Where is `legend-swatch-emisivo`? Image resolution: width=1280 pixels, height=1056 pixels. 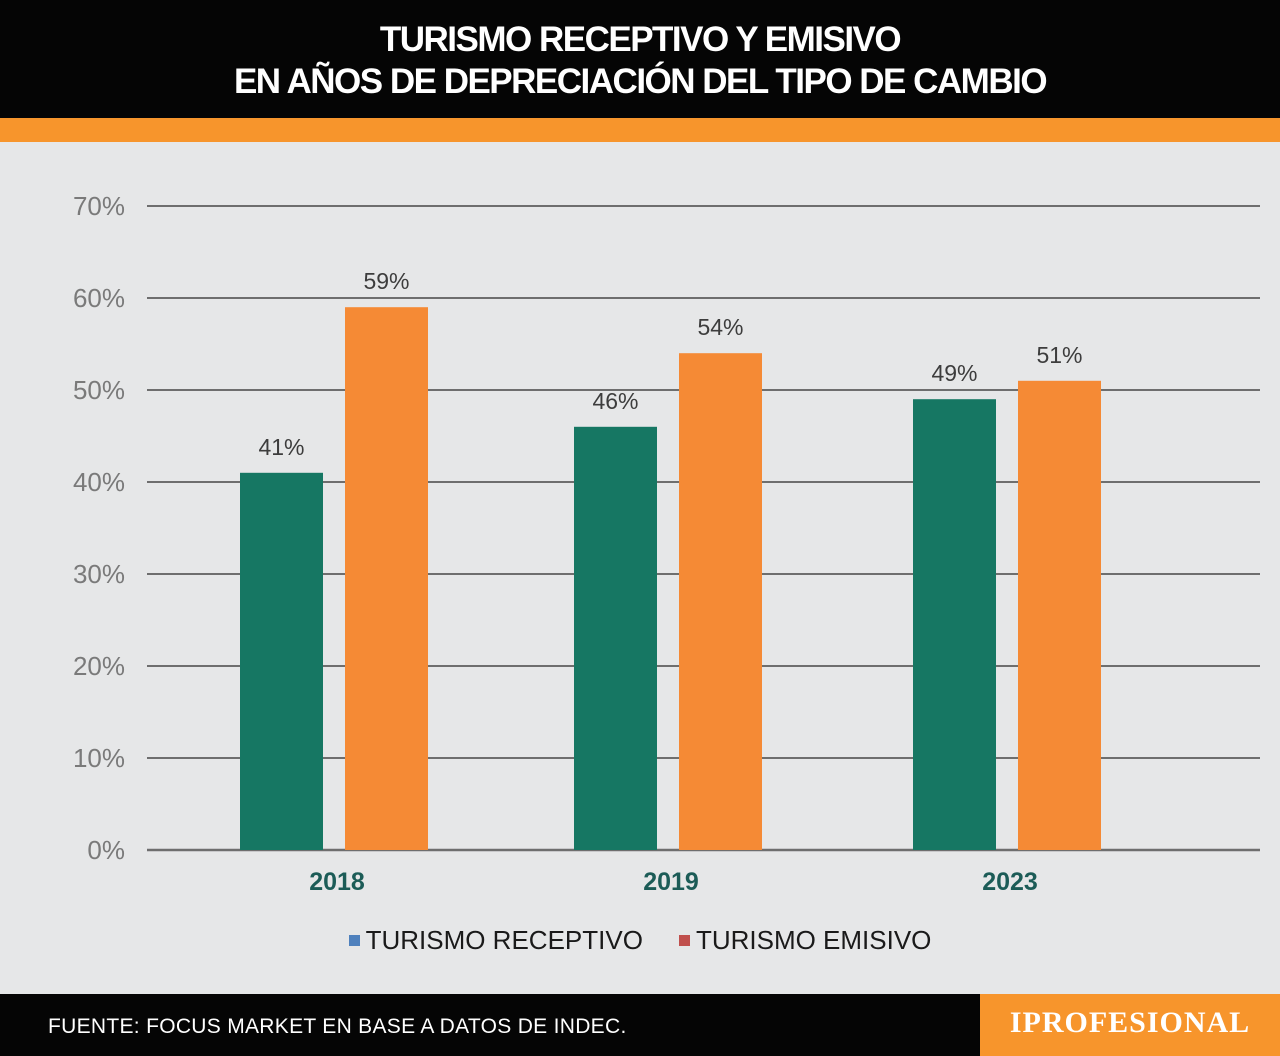 legend-swatch-emisivo is located at coordinates (684, 940).